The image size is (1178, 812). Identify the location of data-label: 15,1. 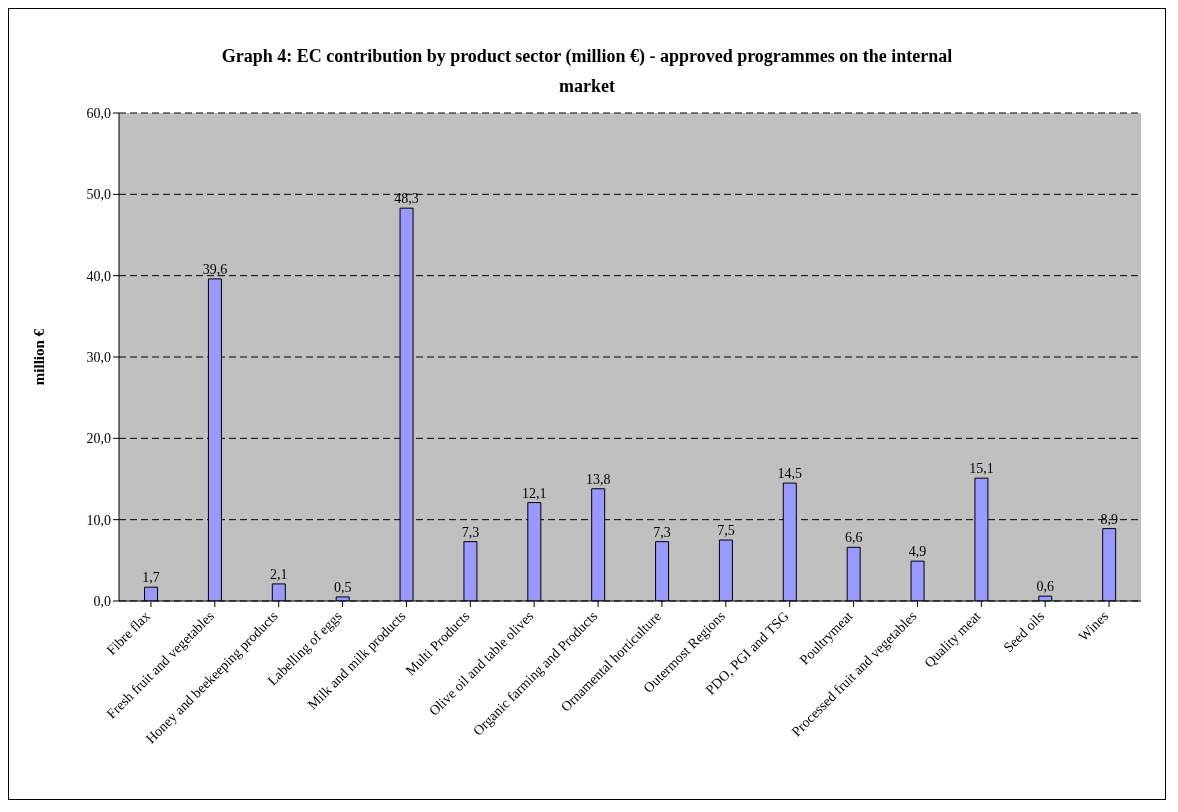
(981, 469).